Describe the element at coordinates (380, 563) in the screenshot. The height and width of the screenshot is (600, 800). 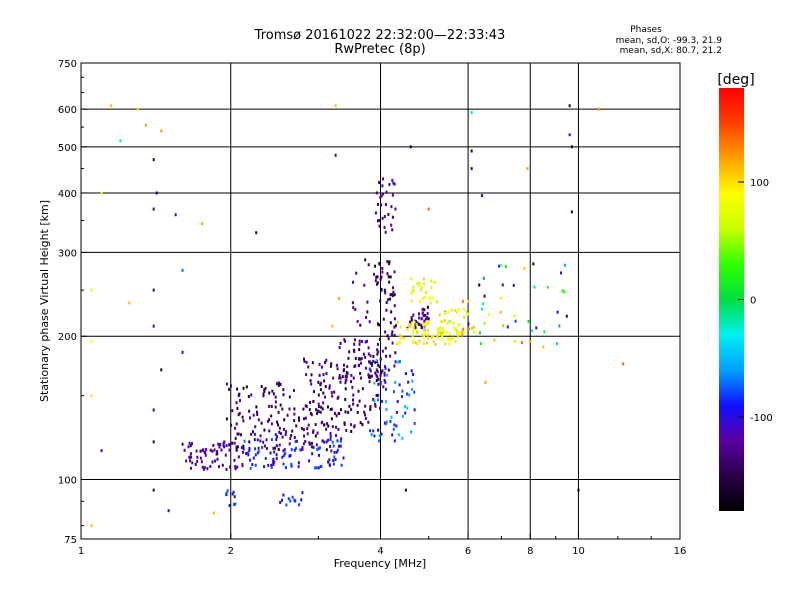
I see `x-axis-label: Frequency [MHz]` at that location.